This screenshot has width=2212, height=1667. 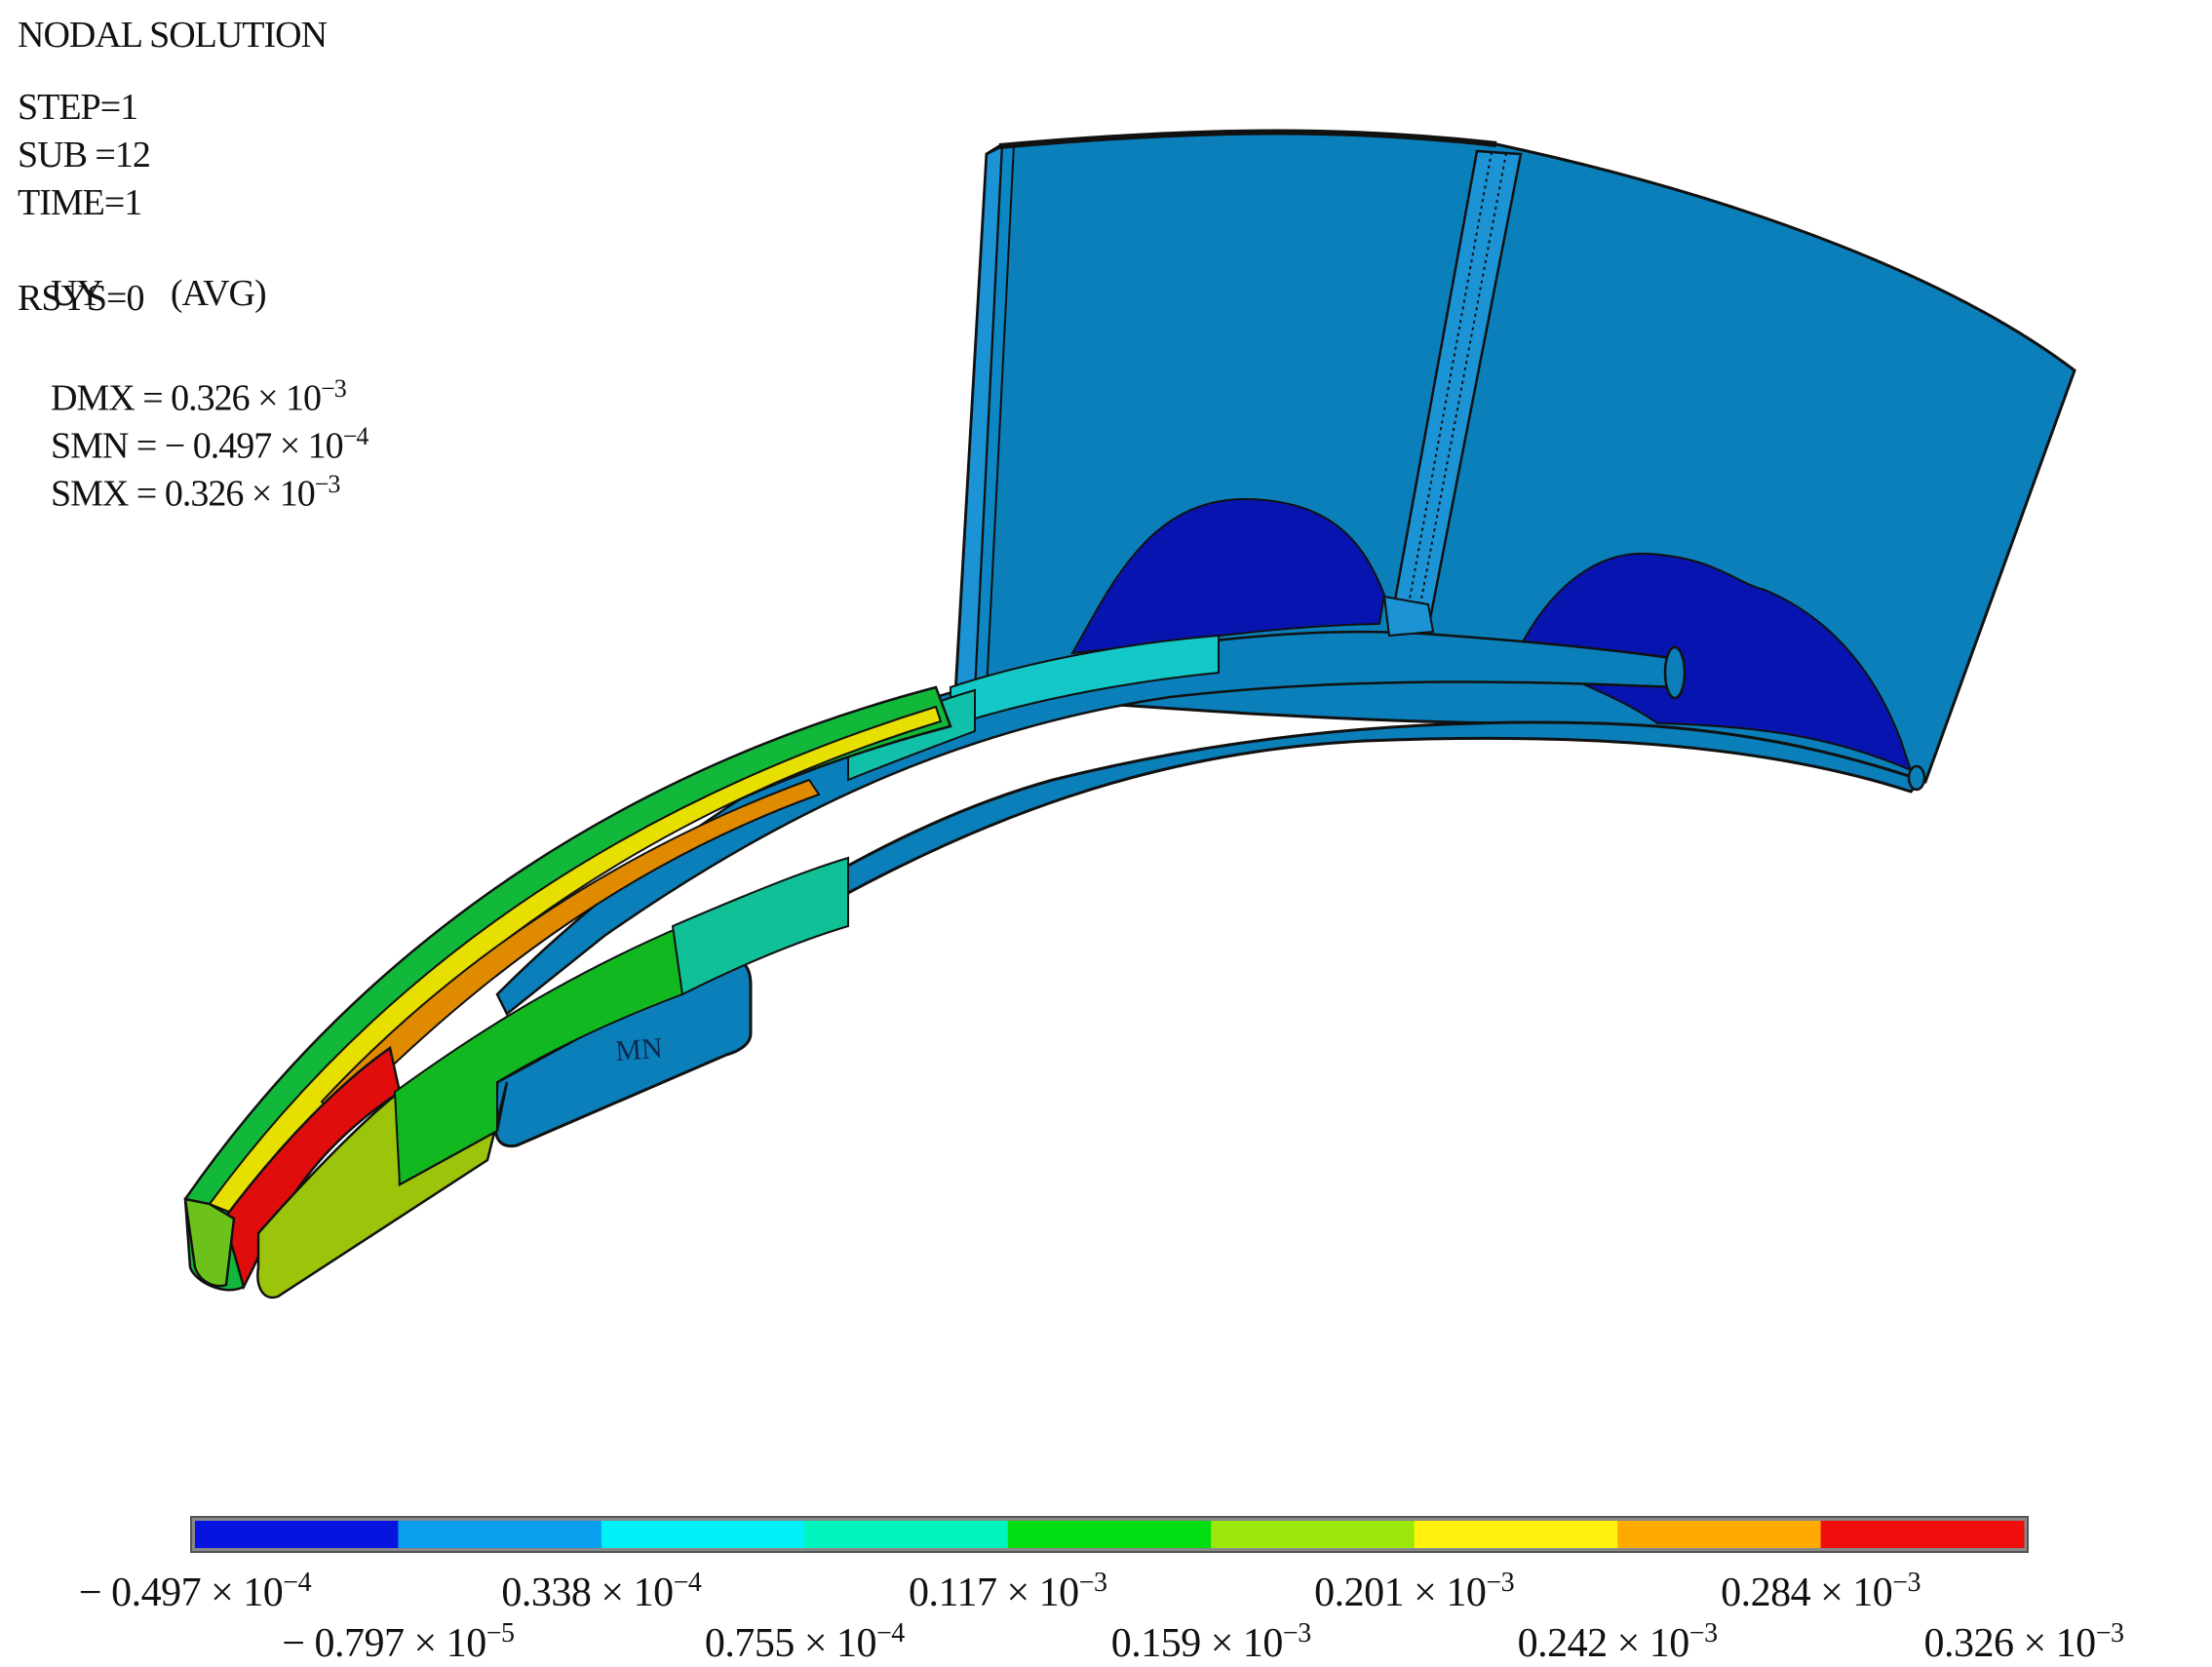 I want to click on legend-label-bottom-5: 0.326 × 10⁻³, so click(x=2023, y=1642).